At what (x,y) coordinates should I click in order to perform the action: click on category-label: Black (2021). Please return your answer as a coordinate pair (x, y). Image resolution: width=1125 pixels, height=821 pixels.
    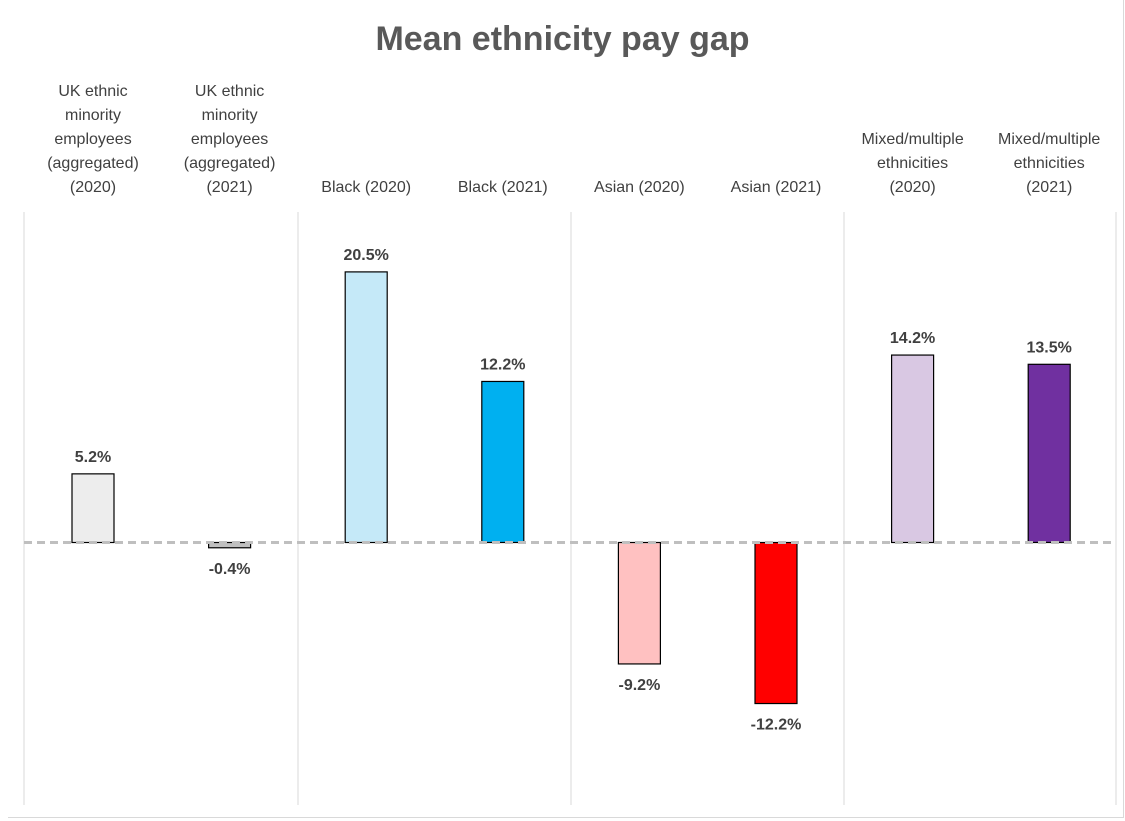
    Looking at the image, I should click on (502, 187).